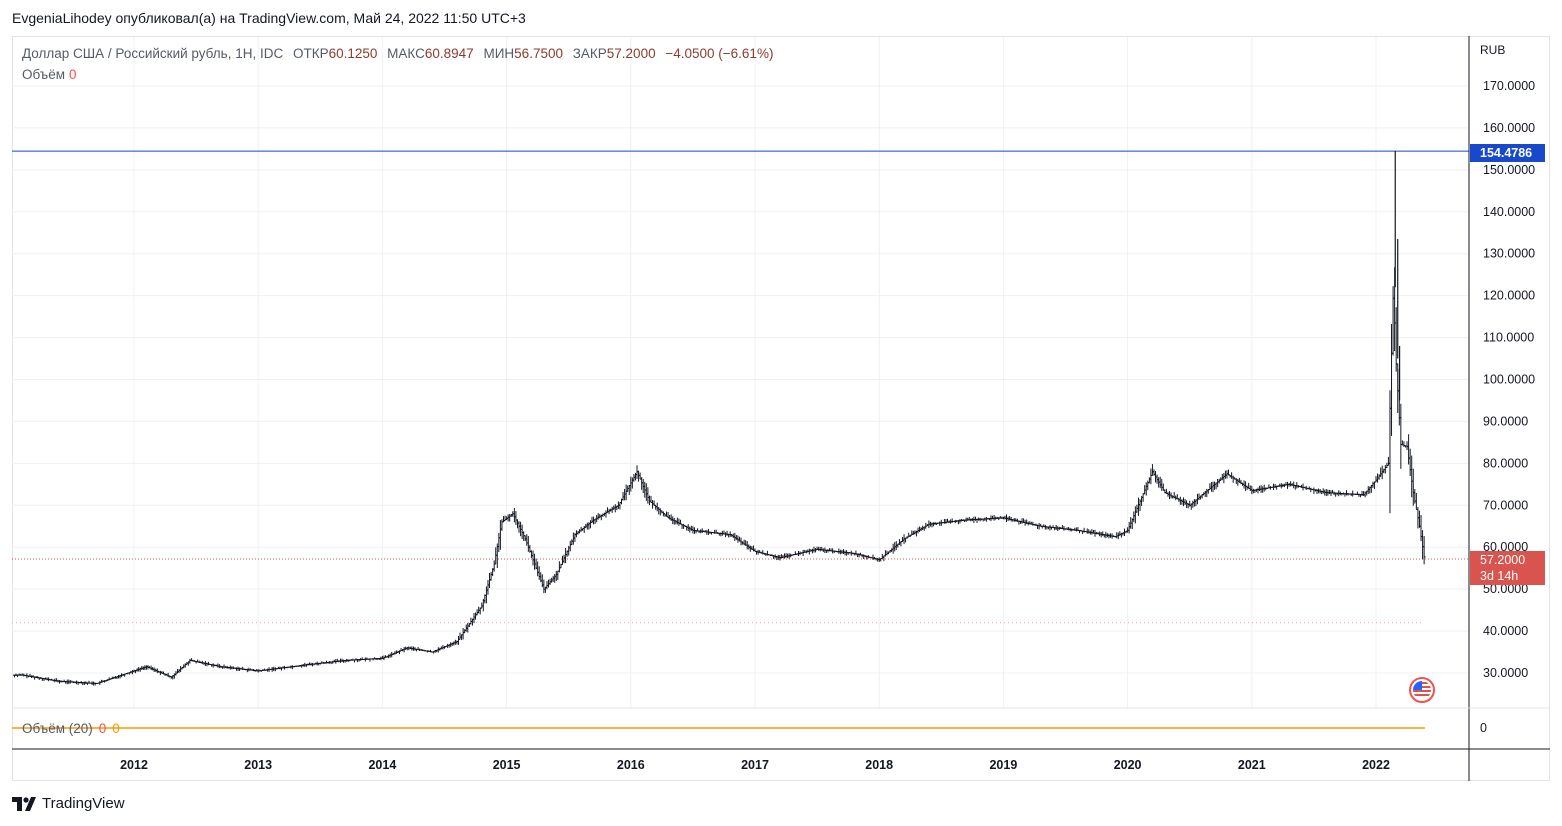  I want to click on volume-ma-value-a: 0, so click(102, 728).